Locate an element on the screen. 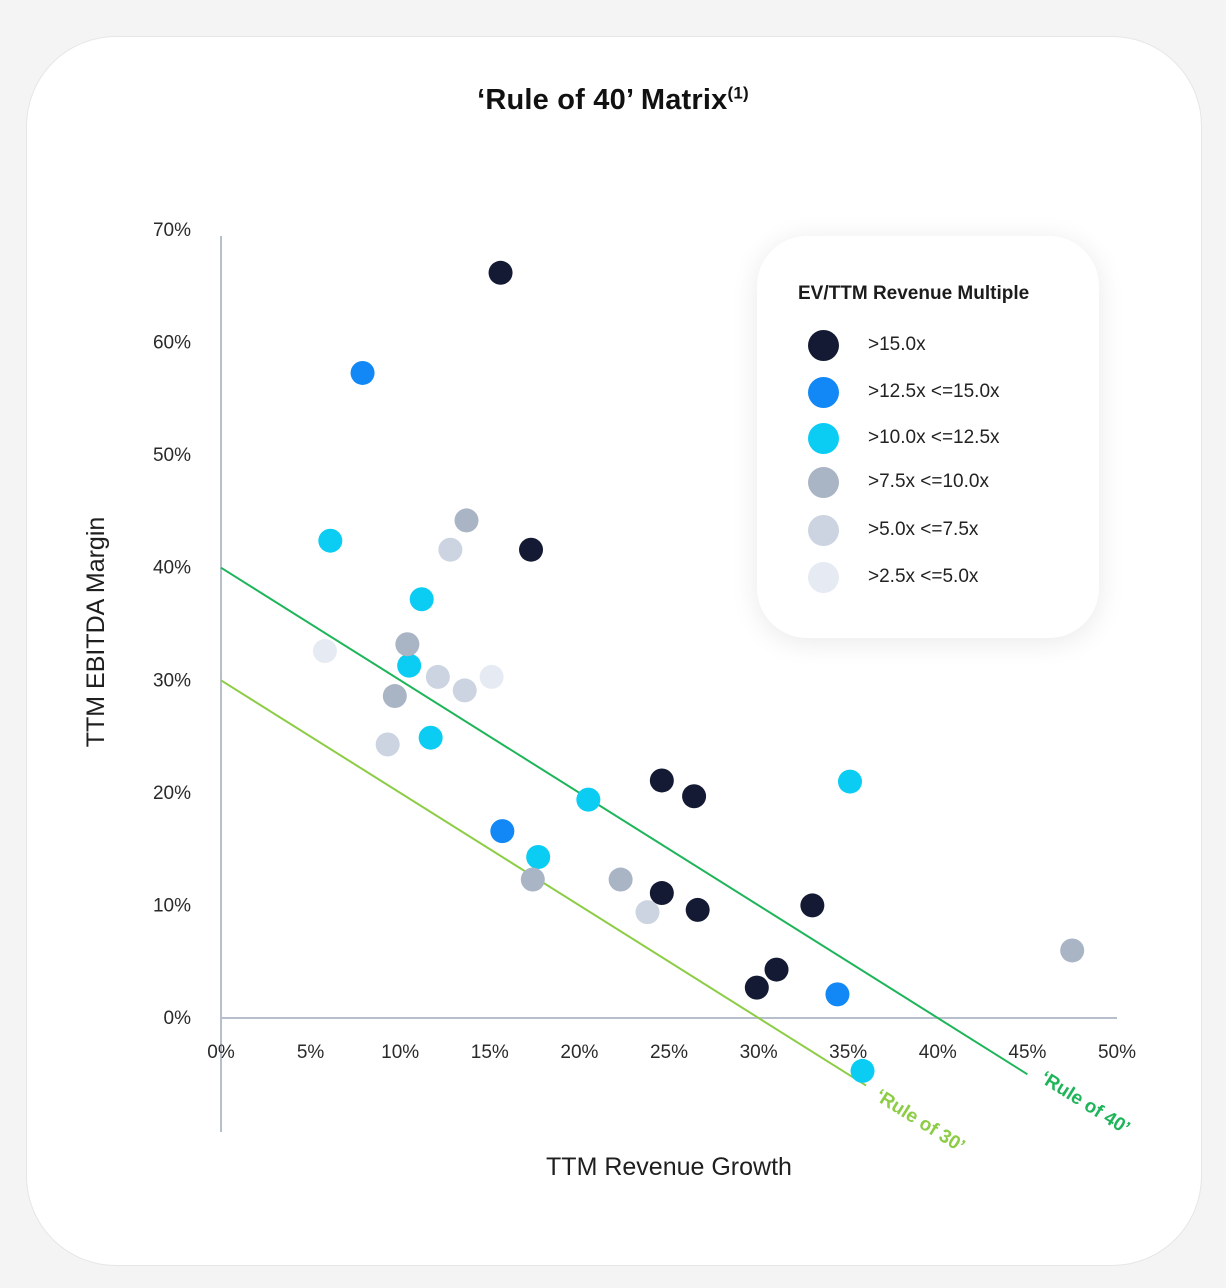 Image resolution: width=1226 pixels, height=1288 pixels. x-tick-label: 50% is located at coordinates (1117, 1052).